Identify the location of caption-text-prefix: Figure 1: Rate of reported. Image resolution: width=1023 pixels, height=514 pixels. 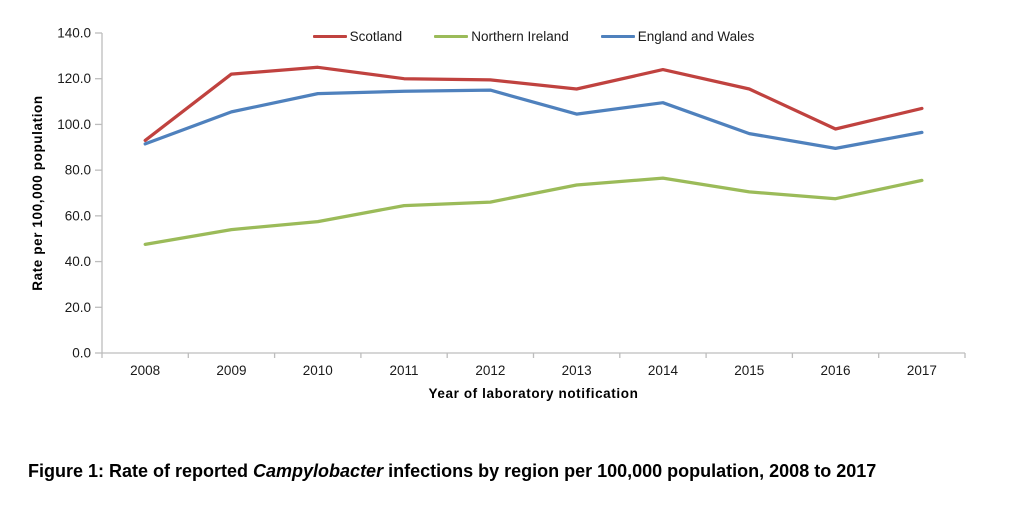
(141, 471).